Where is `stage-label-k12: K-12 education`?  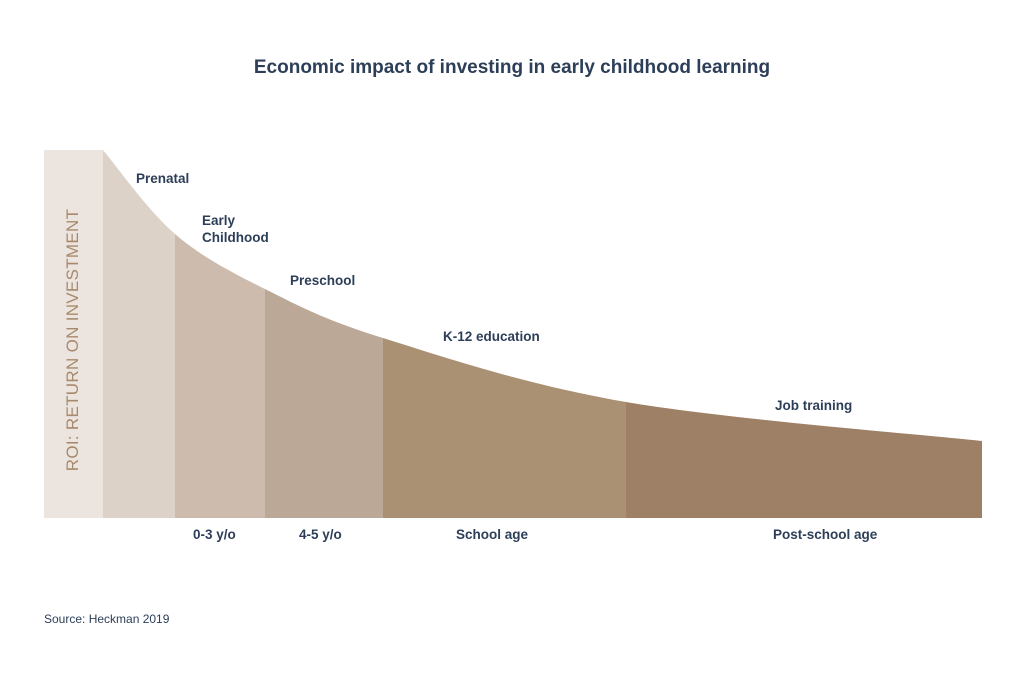
stage-label-k12: K-12 education is located at coordinates (491, 336).